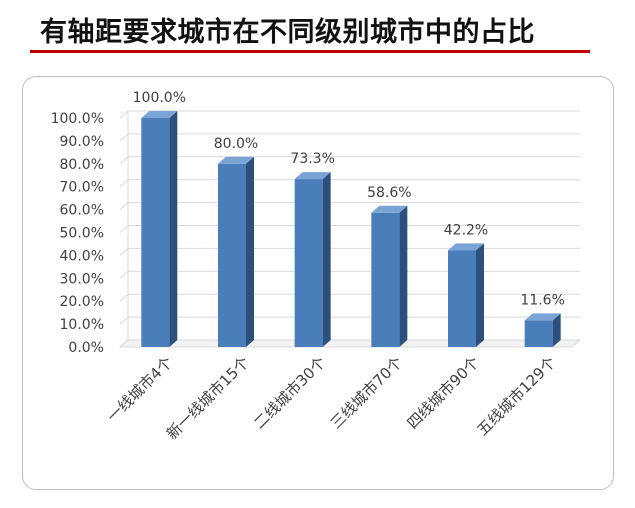 The height and width of the screenshot is (508, 635). Describe the element at coordinates (86, 348) in the screenshot. I see `y-tick-label: 0.0%` at that location.